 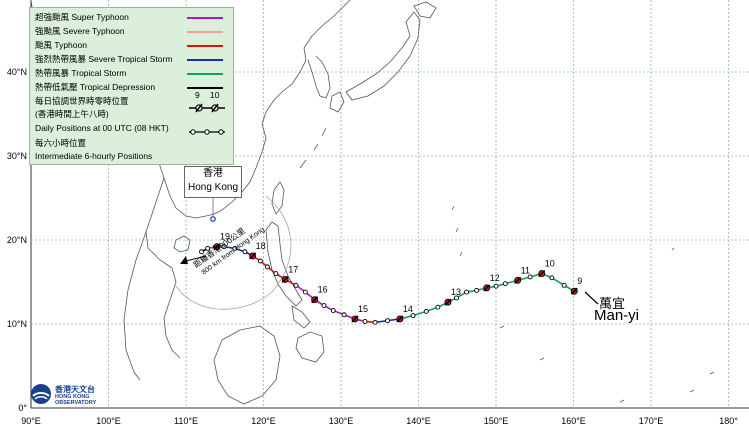 What do you see at coordinates (261, 246) in the screenshot?
I see `daily-position-label: 18` at bounding box center [261, 246].